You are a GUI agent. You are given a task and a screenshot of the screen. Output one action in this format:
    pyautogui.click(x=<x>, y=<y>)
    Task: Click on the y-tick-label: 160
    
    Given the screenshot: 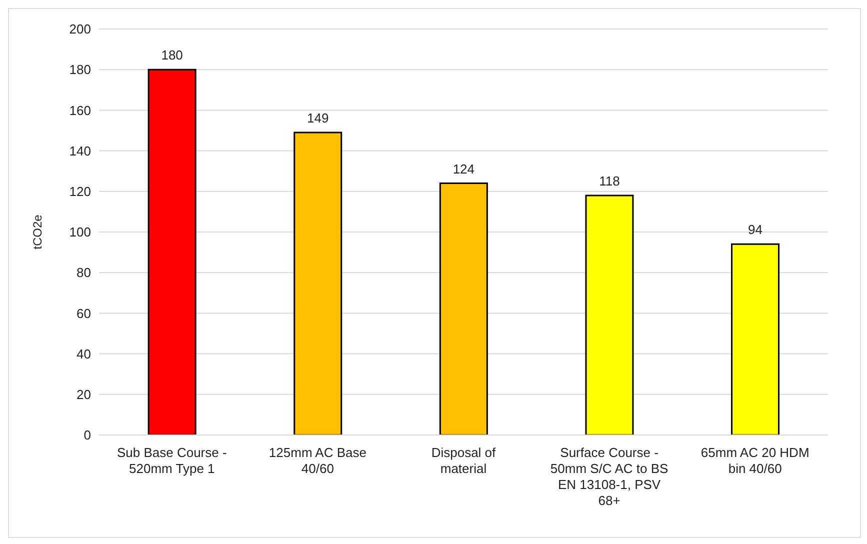 What is the action you would take?
    pyautogui.click(x=80, y=110)
    